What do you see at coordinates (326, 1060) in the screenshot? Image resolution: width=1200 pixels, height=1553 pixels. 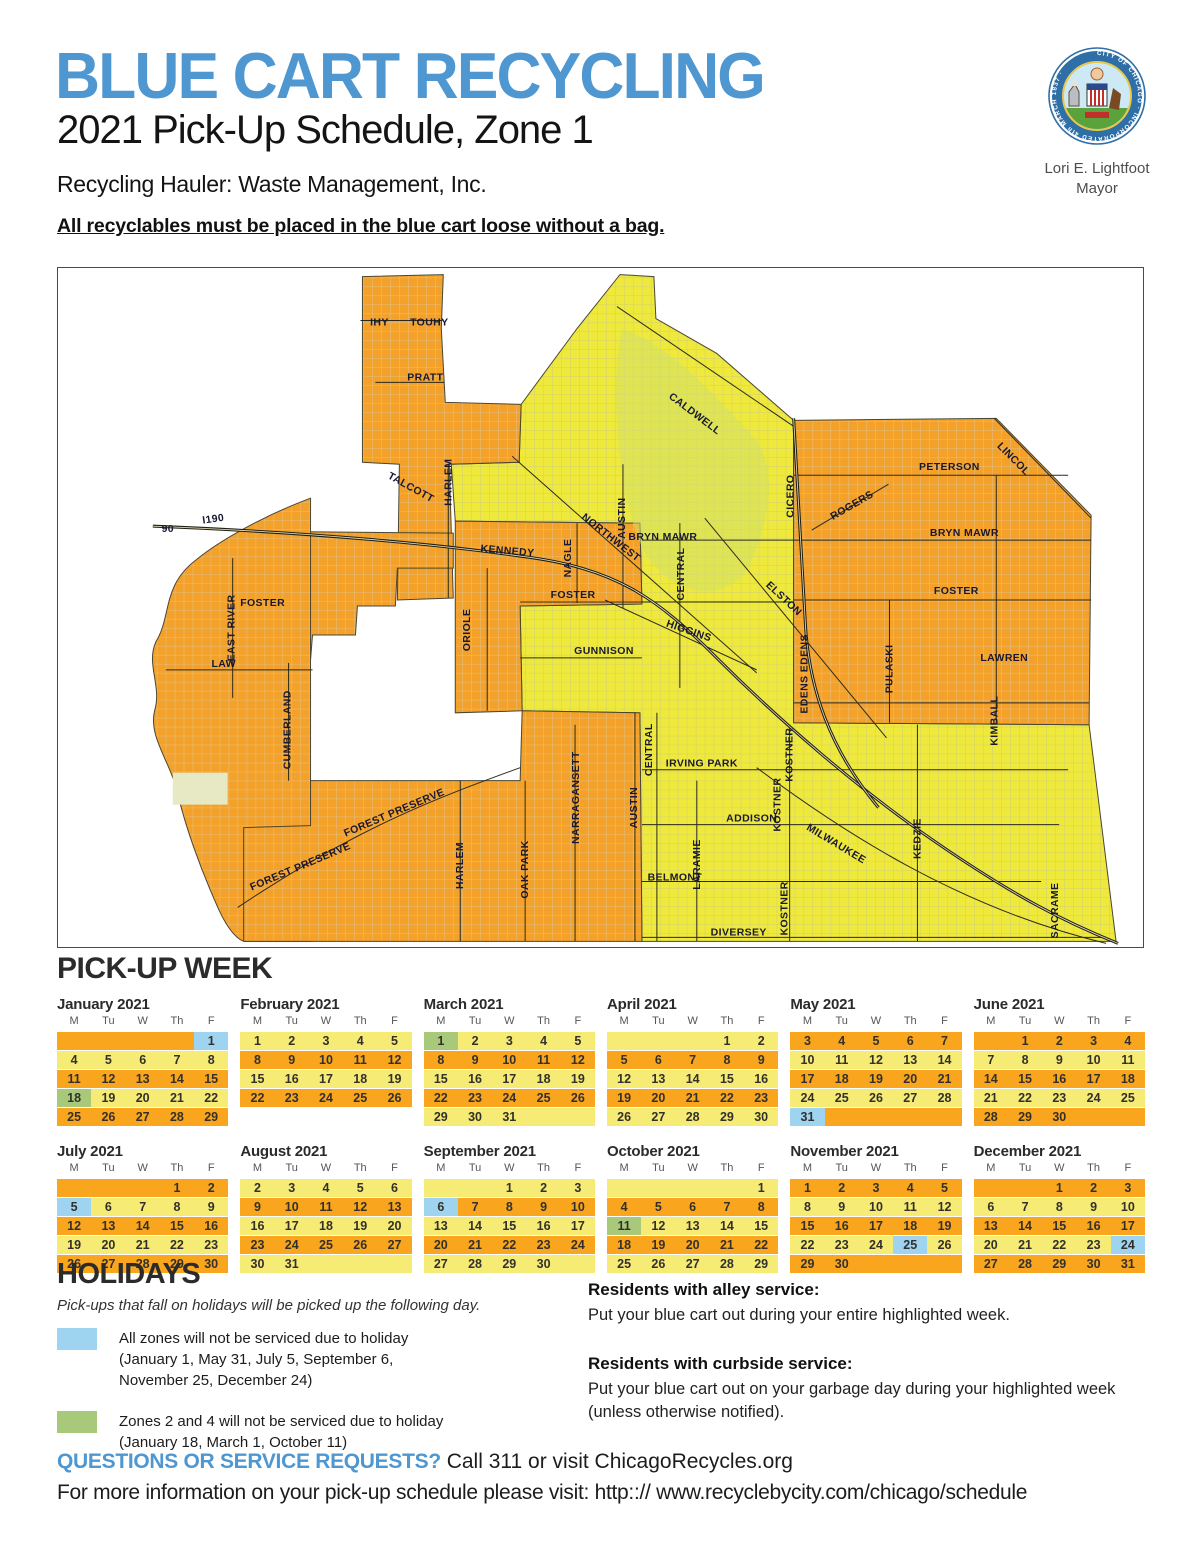 I see `calendar-week-row: 8 9 10 11 12` at bounding box center [326, 1060].